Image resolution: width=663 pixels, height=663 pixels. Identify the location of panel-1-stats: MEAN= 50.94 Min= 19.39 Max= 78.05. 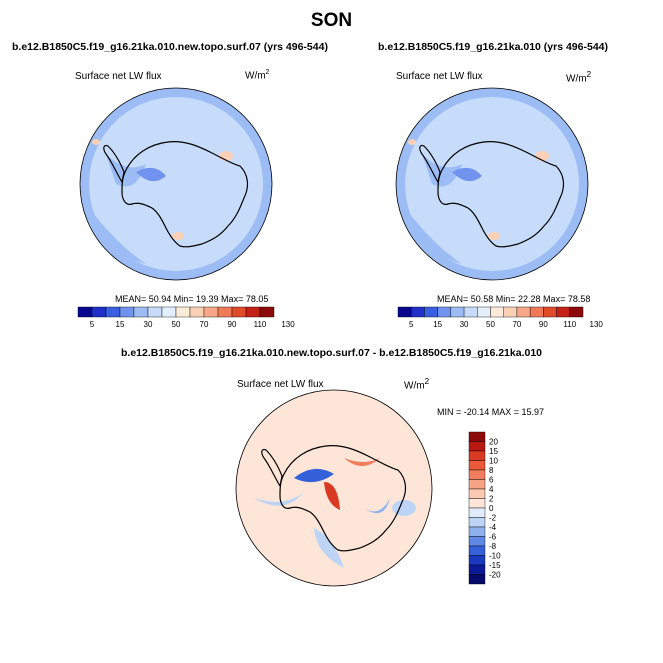
(192, 299).